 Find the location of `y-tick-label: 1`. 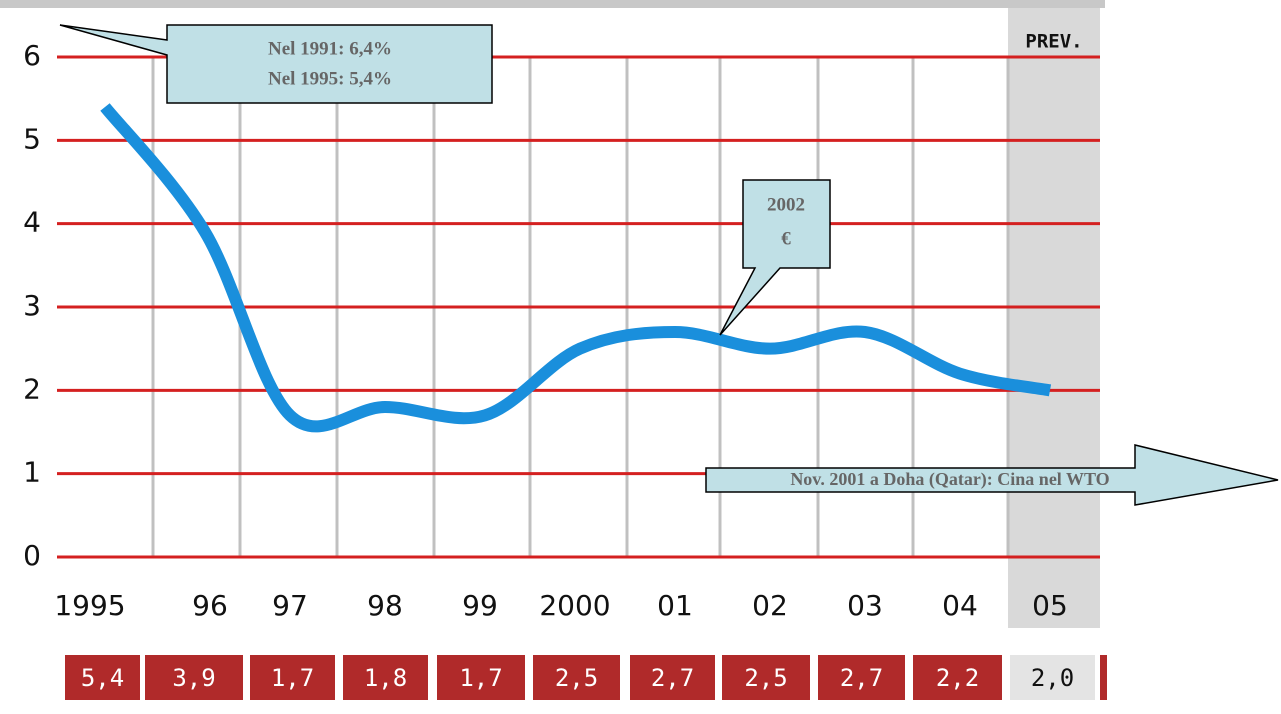

y-tick-label: 1 is located at coordinates (32, 472).